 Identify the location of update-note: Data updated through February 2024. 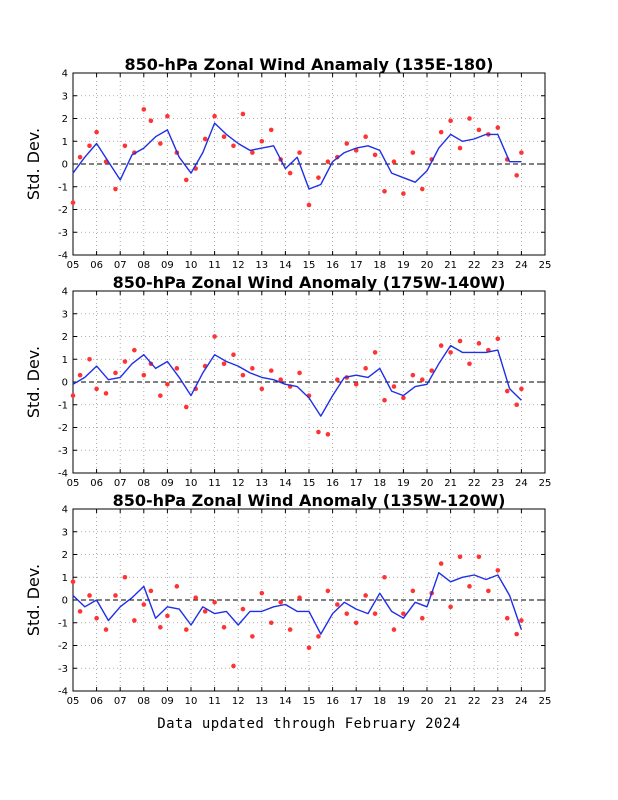
(309, 724).